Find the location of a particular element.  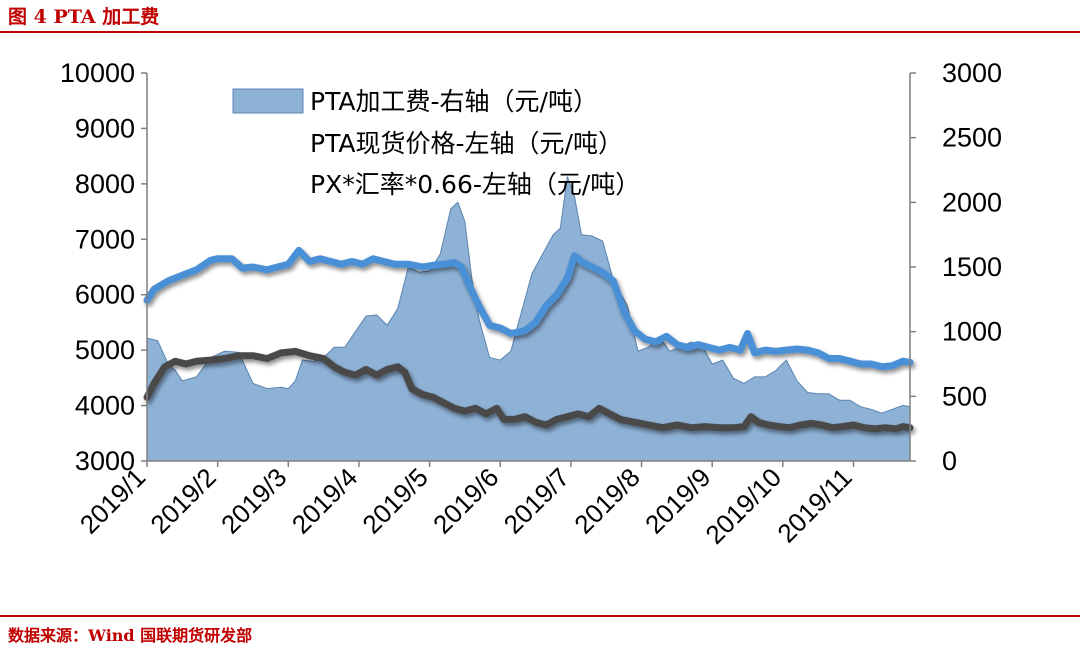

legend-swatch-area is located at coordinates (268, 101).